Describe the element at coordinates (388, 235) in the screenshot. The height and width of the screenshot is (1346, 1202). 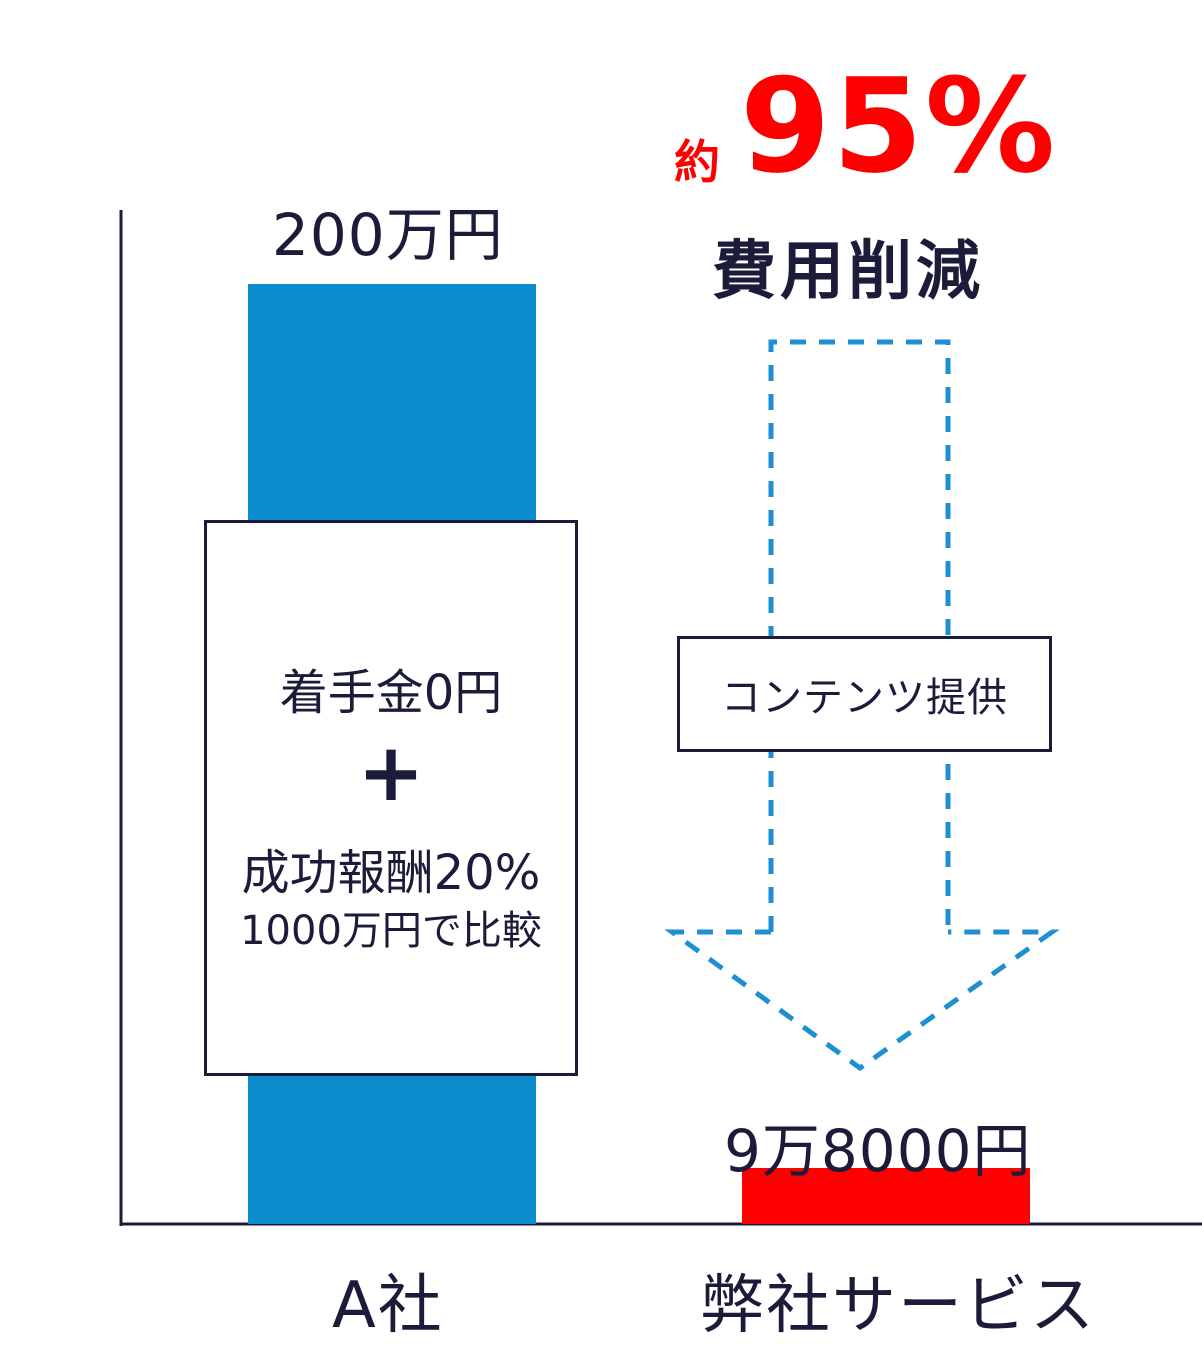
I see `value-label-a-company: 200万円` at that location.